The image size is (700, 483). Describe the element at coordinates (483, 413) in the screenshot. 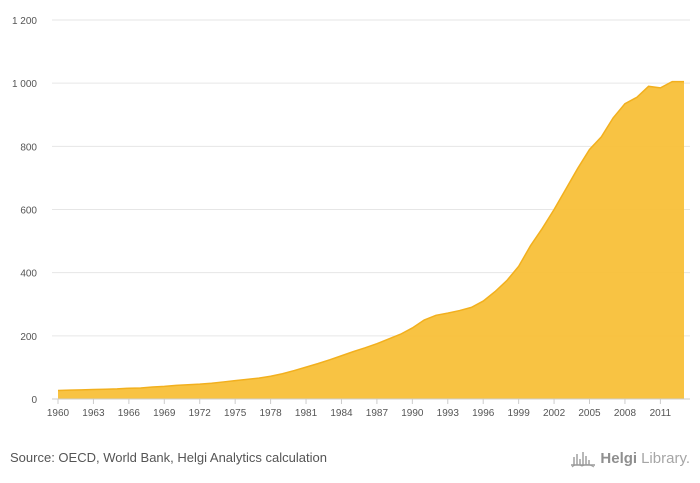

I see `x-tick-label: 1996` at that location.